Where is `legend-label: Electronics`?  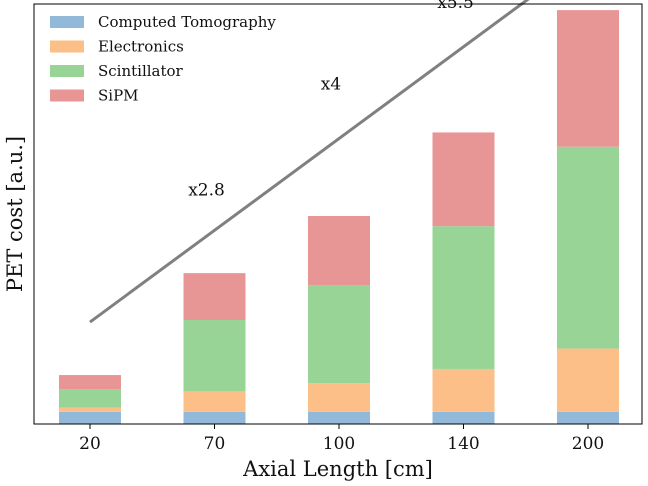
legend-label: Electronics is located at coordinates (141, 47).